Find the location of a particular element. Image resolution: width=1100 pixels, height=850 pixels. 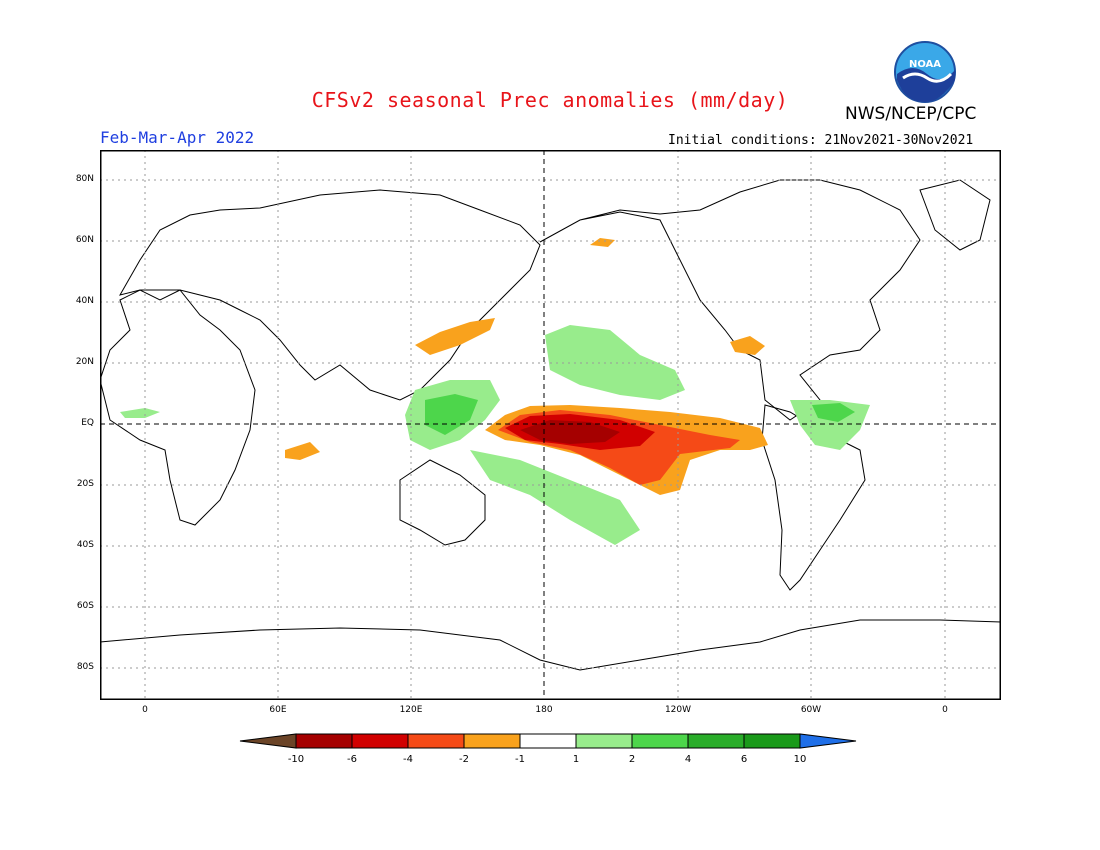

agency-label: NWS/NCEP/CPC is located at coordinates (911, 114).